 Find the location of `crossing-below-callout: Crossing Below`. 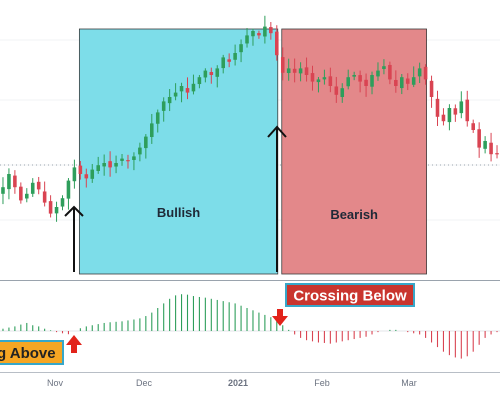

crossing-below-callout: Crossing Below is located at coordinates (350, 295).